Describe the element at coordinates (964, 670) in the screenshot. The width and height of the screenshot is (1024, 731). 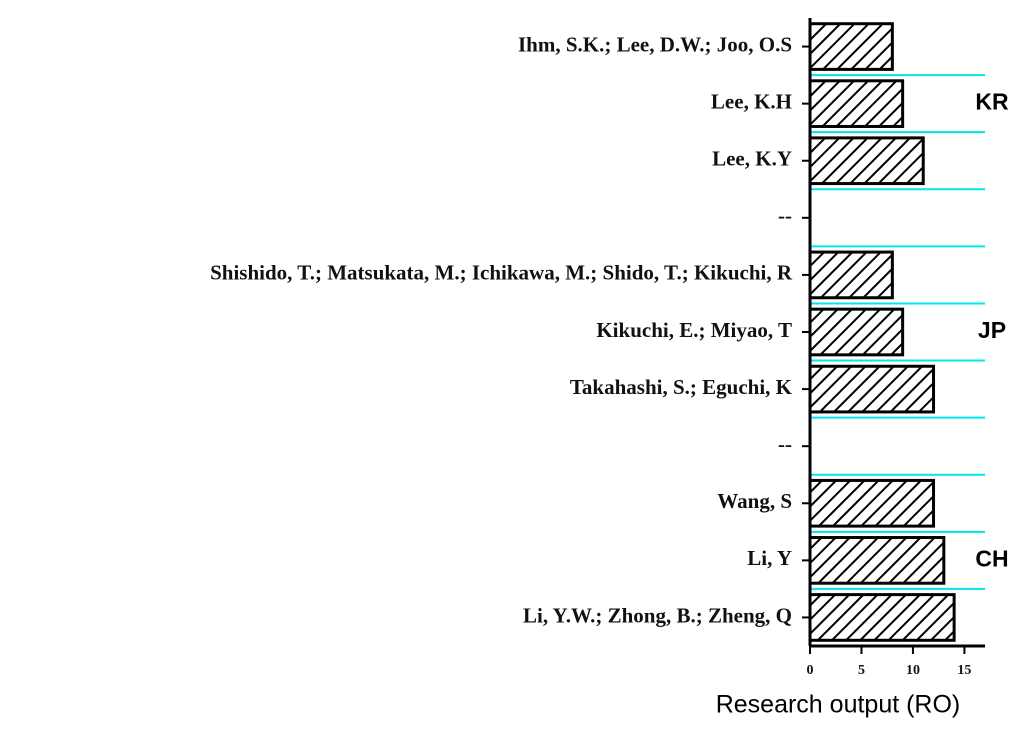
I see `x-tick-label: 15` at that location.